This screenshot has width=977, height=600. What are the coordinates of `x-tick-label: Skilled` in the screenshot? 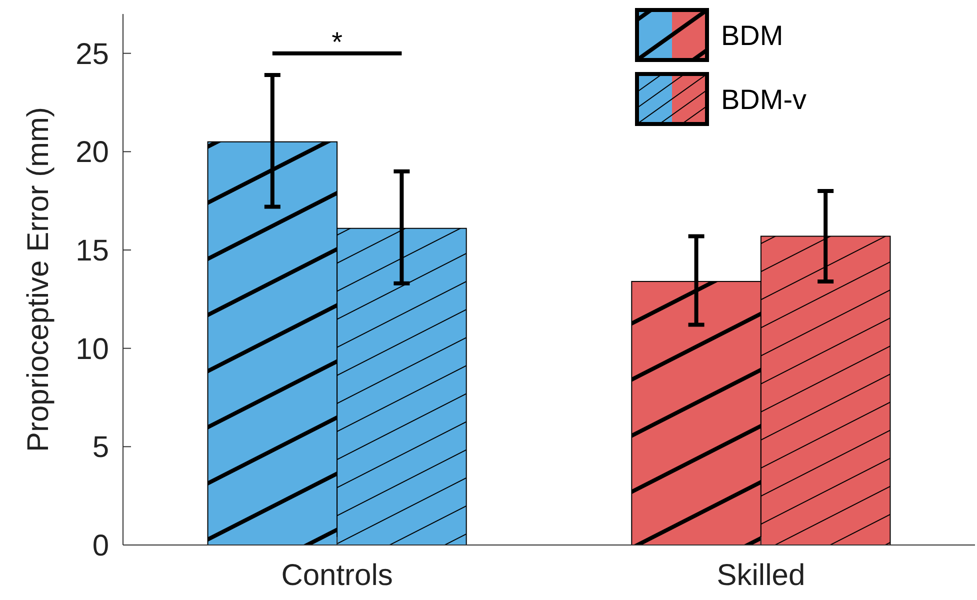 It's located at (761, 575).